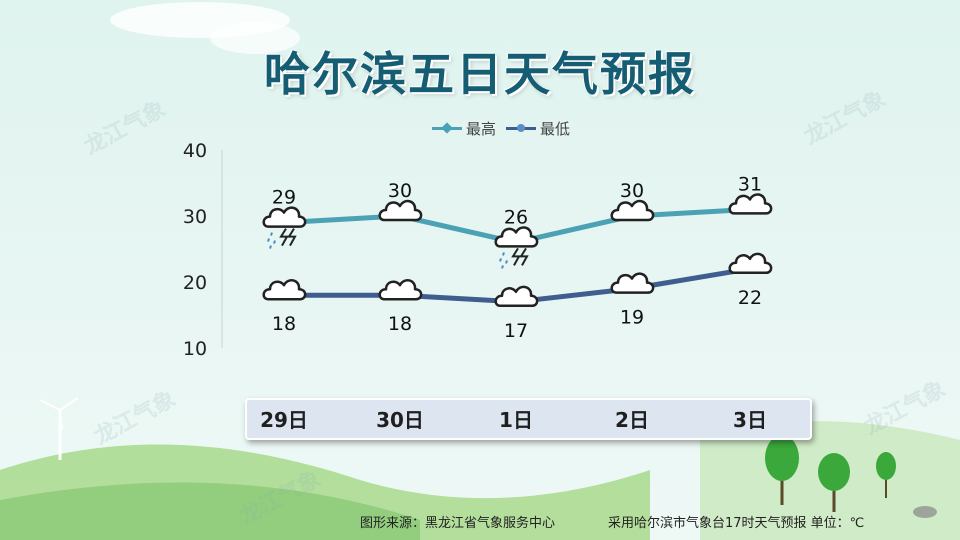 The height and width of the screenshot is (540, 960). Describe the element at coordinates (195, 349) in the screenshot. I see `y-tick-label: 10` at that location.